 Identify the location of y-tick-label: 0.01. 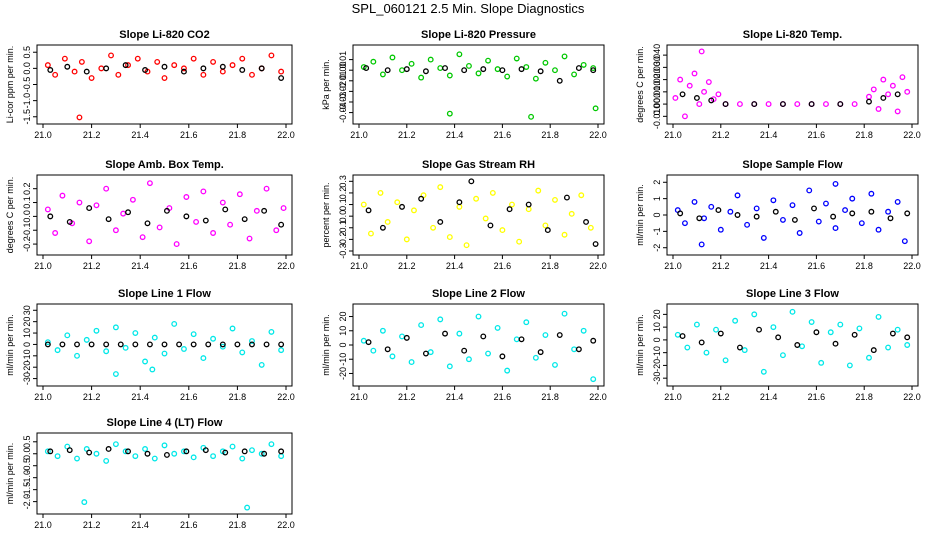
(343, 60).